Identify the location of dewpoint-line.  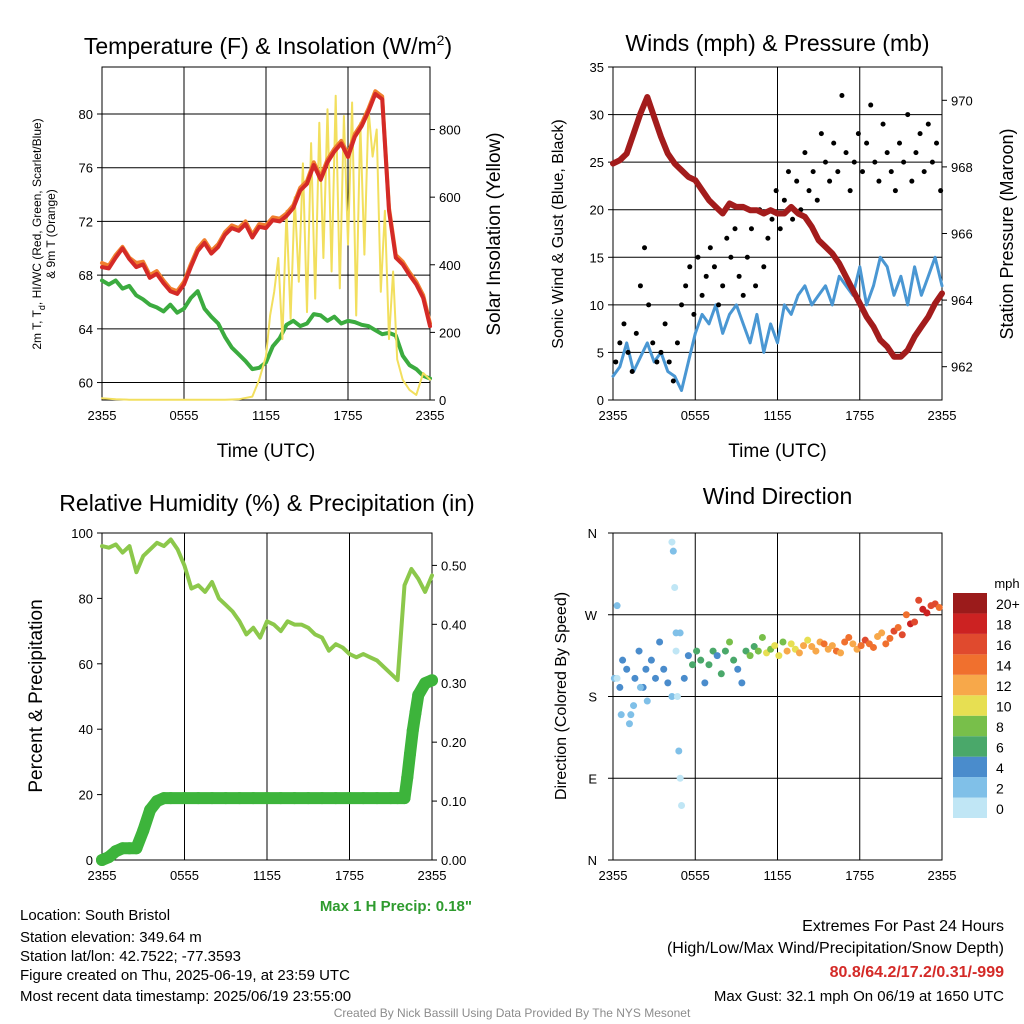
(266, 329).